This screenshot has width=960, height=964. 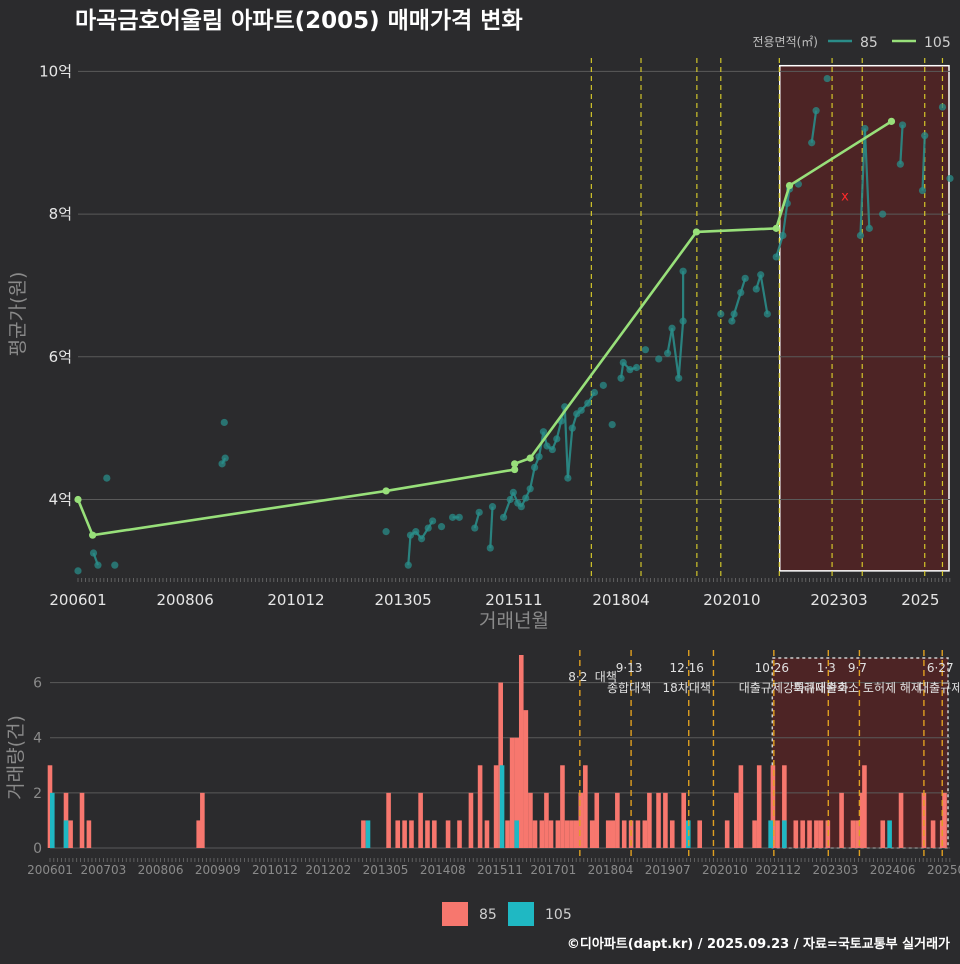 I want to click on x-tick-label: 201408, so click(x=443, y=870).